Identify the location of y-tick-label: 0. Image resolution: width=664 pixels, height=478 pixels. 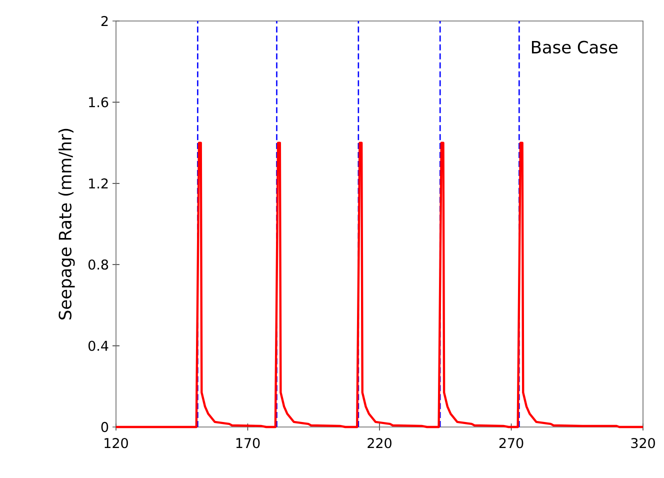
(104, 427).